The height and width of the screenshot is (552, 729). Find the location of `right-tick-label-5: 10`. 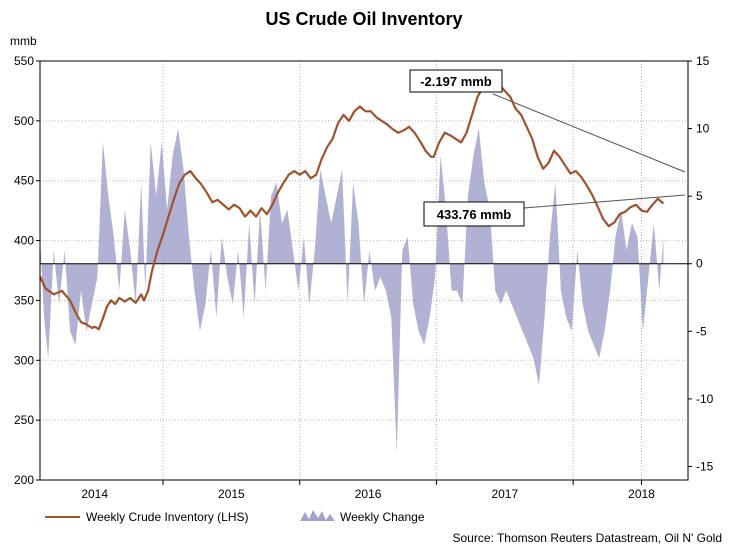

right-tick-label-5: 10 is located at coordinates (703, 129).